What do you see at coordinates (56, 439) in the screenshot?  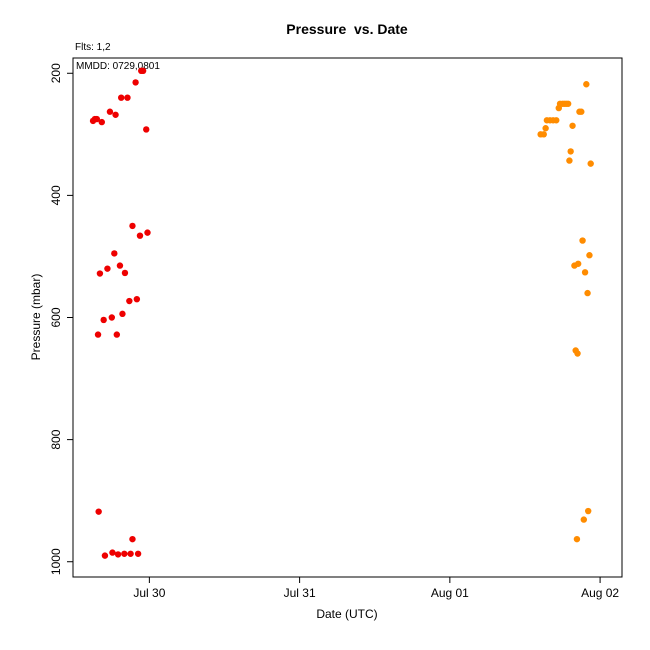 I see `y-tick-label: 800` at bounding box center [56, 439].